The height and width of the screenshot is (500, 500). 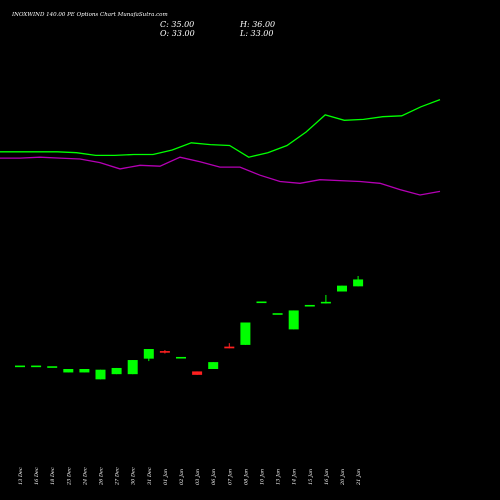 I want to click on x-tick-label: 21 Jan, so click(x=359, y=477).